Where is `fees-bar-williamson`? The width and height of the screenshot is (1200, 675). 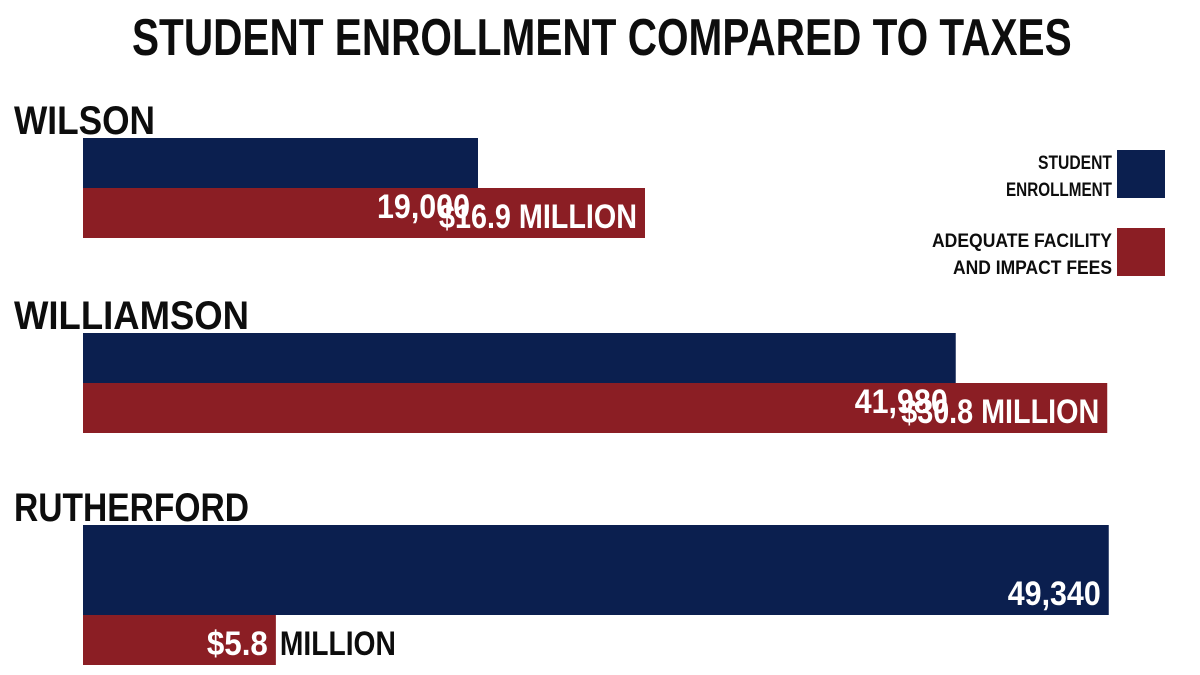
fees-bar-williamson is located at coordinates (595, 408).